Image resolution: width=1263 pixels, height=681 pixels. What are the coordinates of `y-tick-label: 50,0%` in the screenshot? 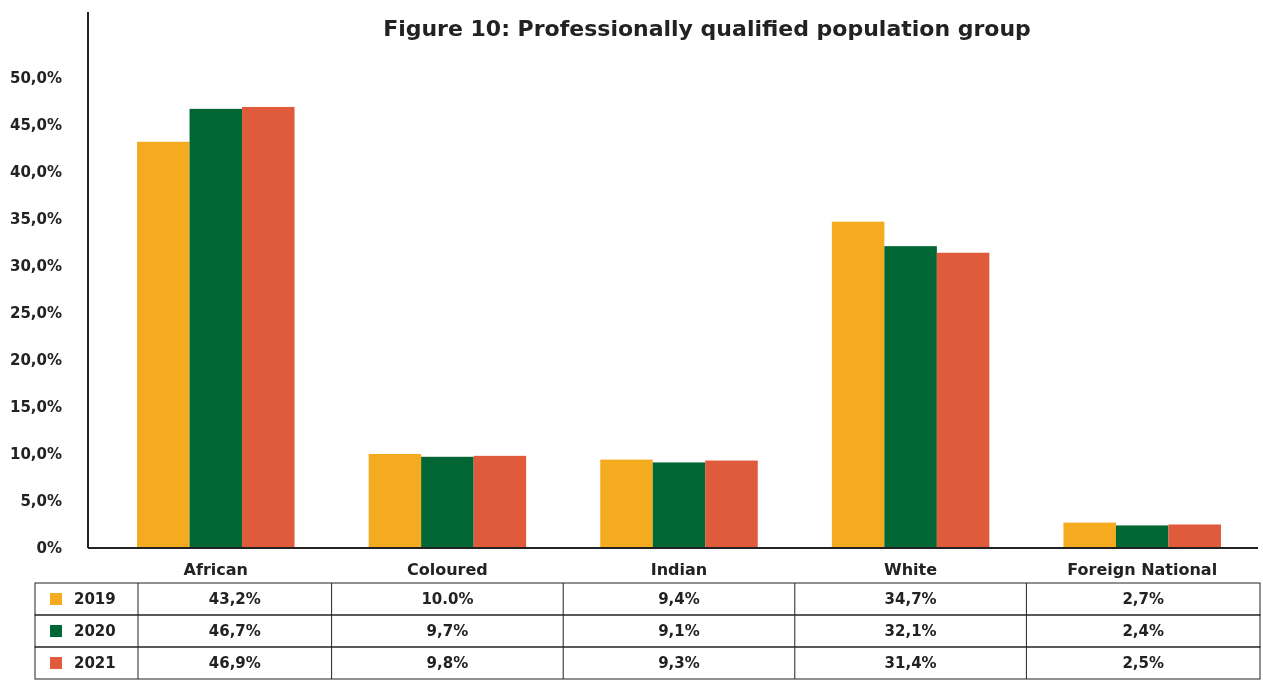 It's located at (35, 78).